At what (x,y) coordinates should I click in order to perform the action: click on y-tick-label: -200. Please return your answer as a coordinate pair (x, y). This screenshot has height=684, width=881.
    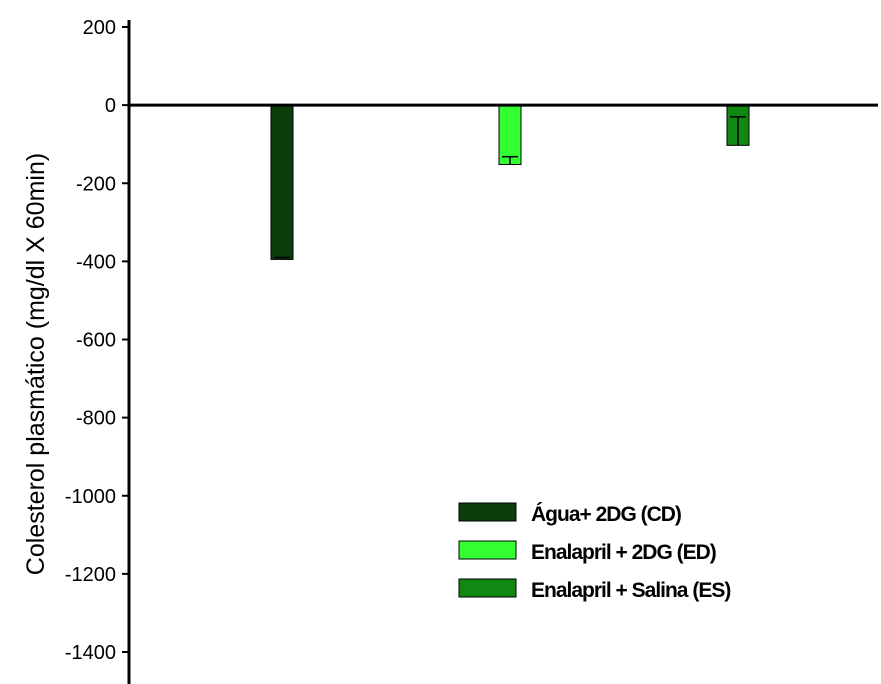
    Looking at the image, I should click on (96, 184).